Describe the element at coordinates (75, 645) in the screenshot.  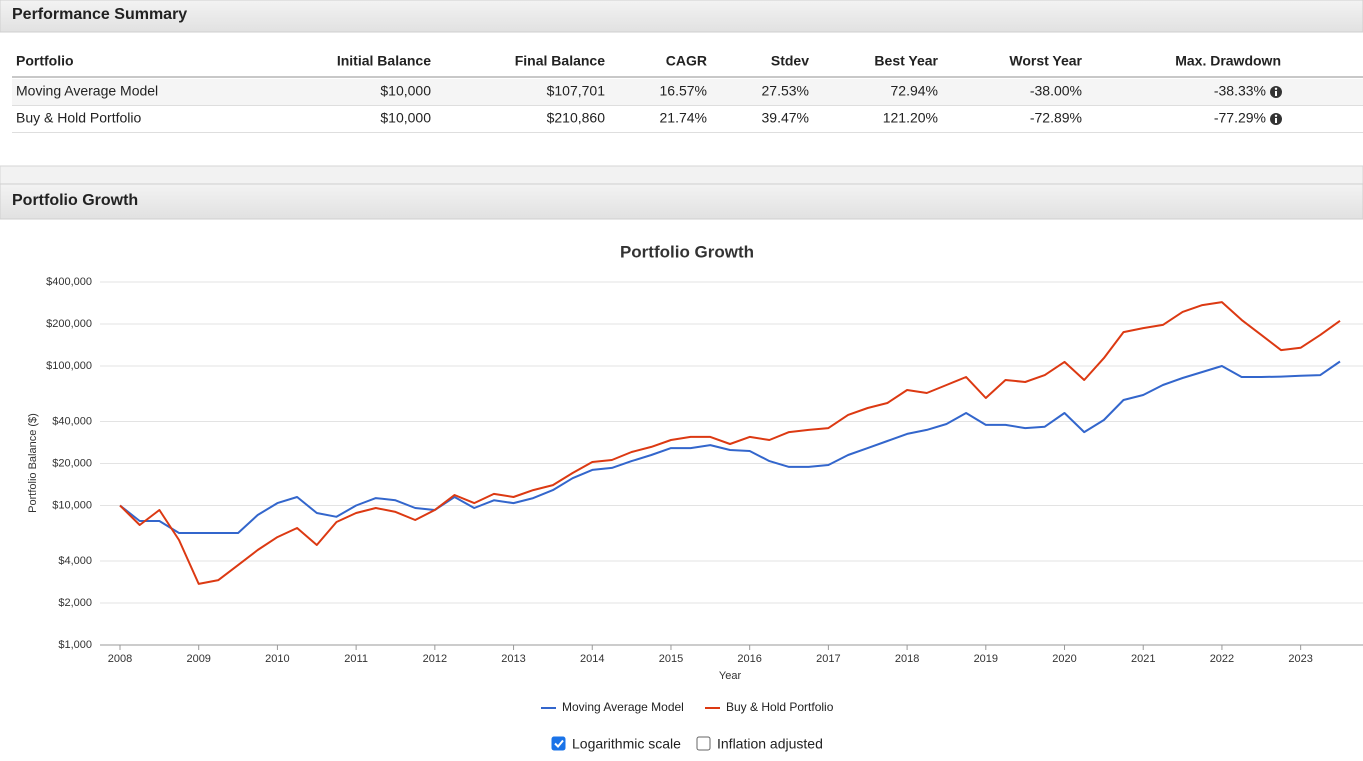
I see `y-tick-label: $1,000` at that location.